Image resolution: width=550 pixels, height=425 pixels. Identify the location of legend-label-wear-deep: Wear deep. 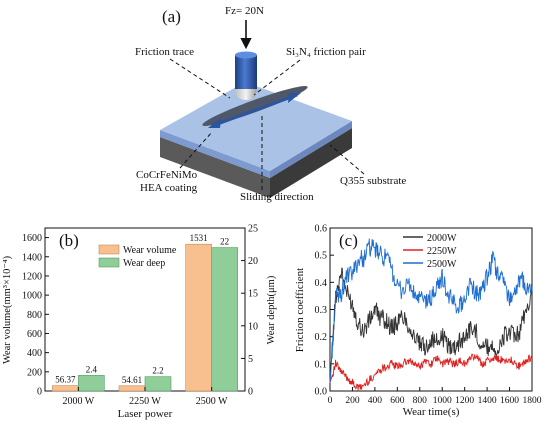
(144, 263).